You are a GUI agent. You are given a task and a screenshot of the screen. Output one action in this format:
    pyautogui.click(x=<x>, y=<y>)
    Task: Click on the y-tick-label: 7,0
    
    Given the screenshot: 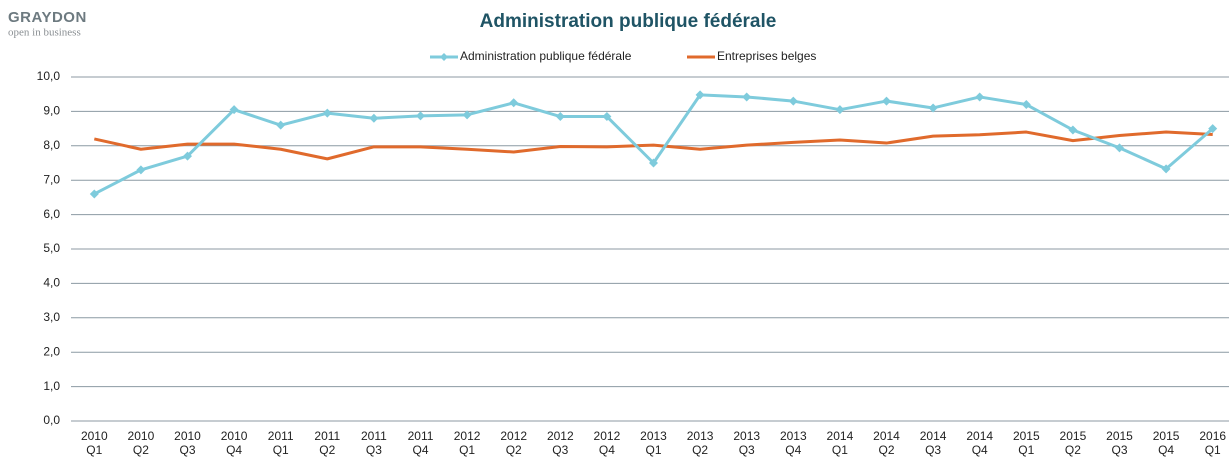 What is the action you would take?
    pyautogui.click(x=51, y=179)
    